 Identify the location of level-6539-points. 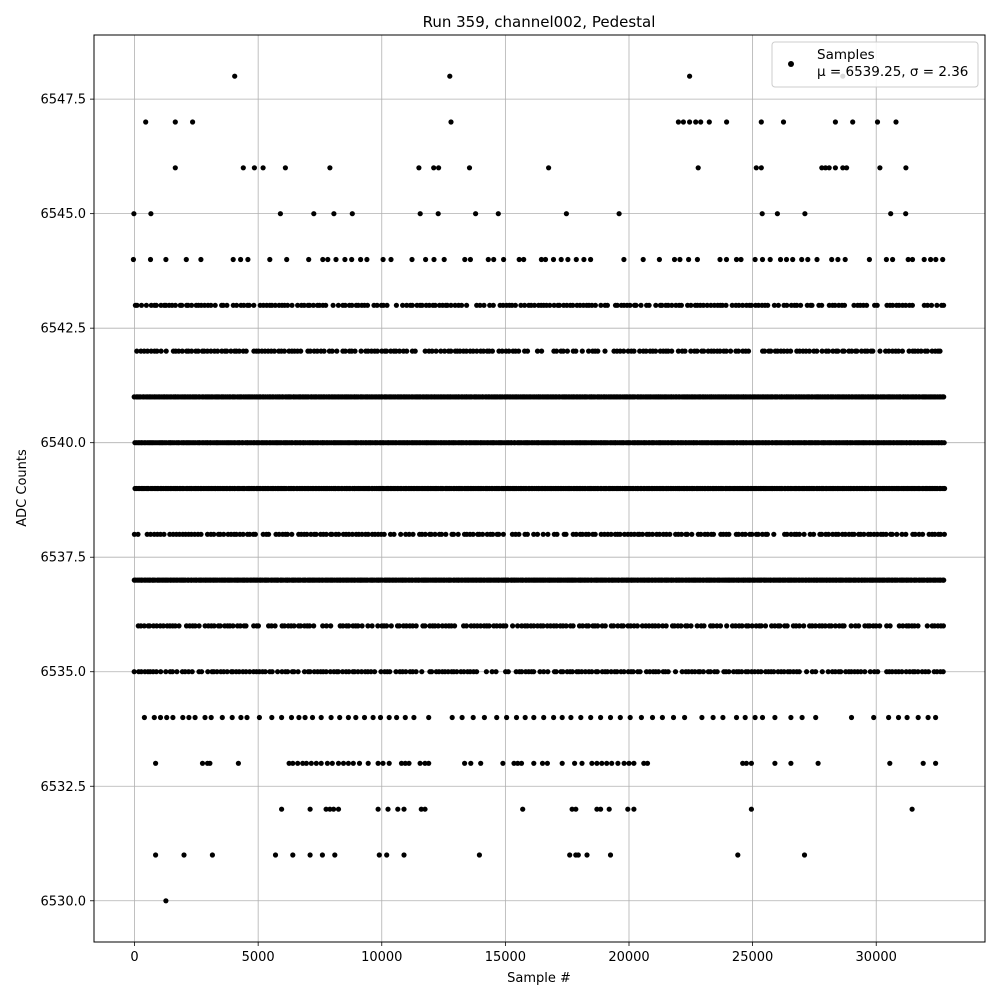
(540, 488).